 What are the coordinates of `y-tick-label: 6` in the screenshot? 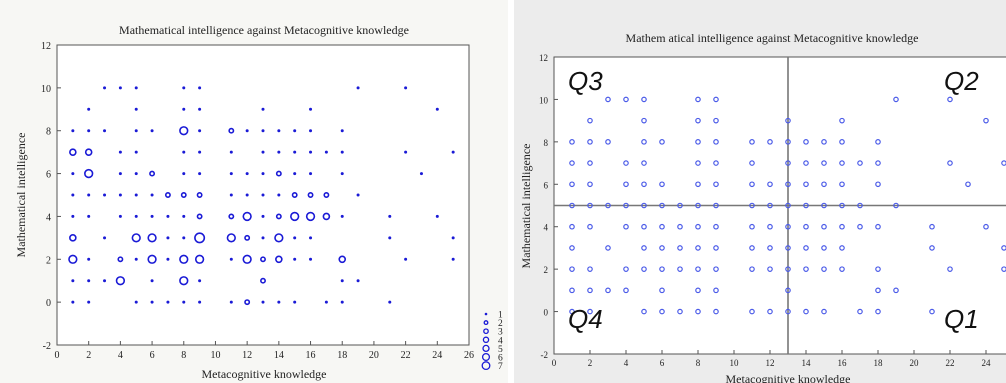 It's located at (48, 175).